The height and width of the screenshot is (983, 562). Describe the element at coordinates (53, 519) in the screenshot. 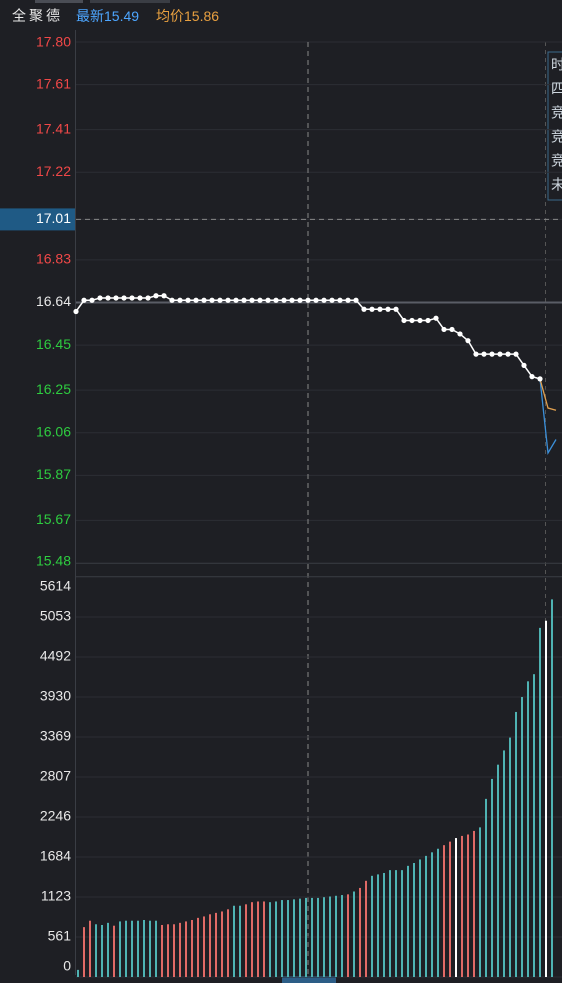

I see `y-tick-label: 15.67` at that location.